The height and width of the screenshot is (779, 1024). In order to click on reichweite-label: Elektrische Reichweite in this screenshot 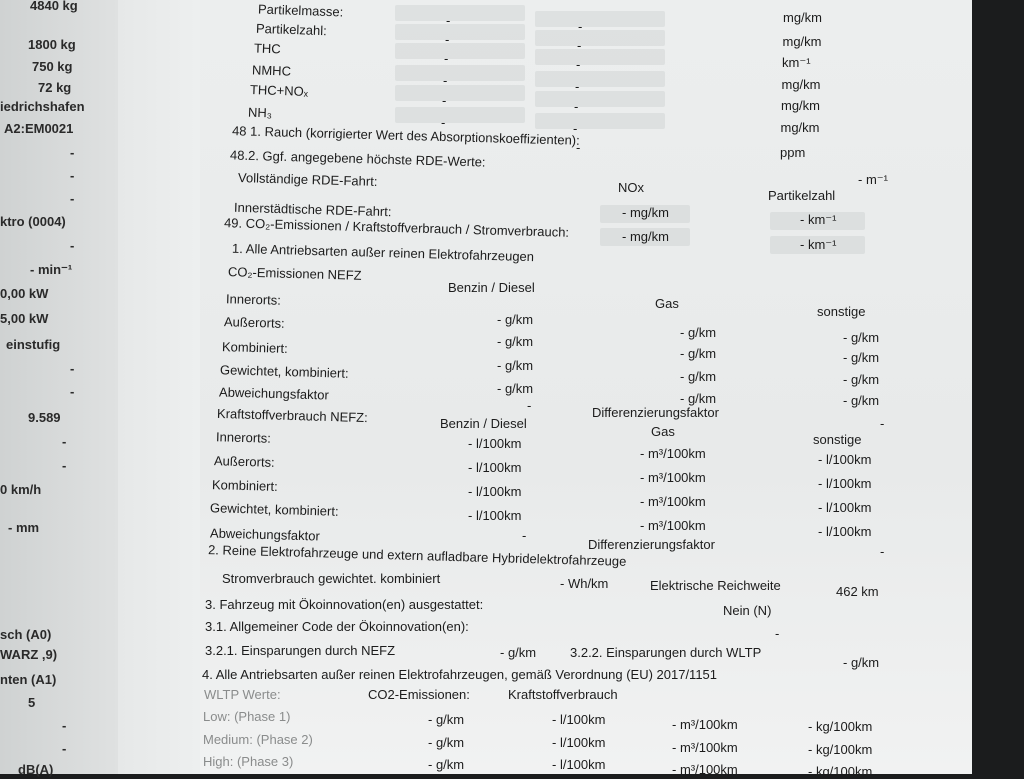, I will do `click(715, 585)`.